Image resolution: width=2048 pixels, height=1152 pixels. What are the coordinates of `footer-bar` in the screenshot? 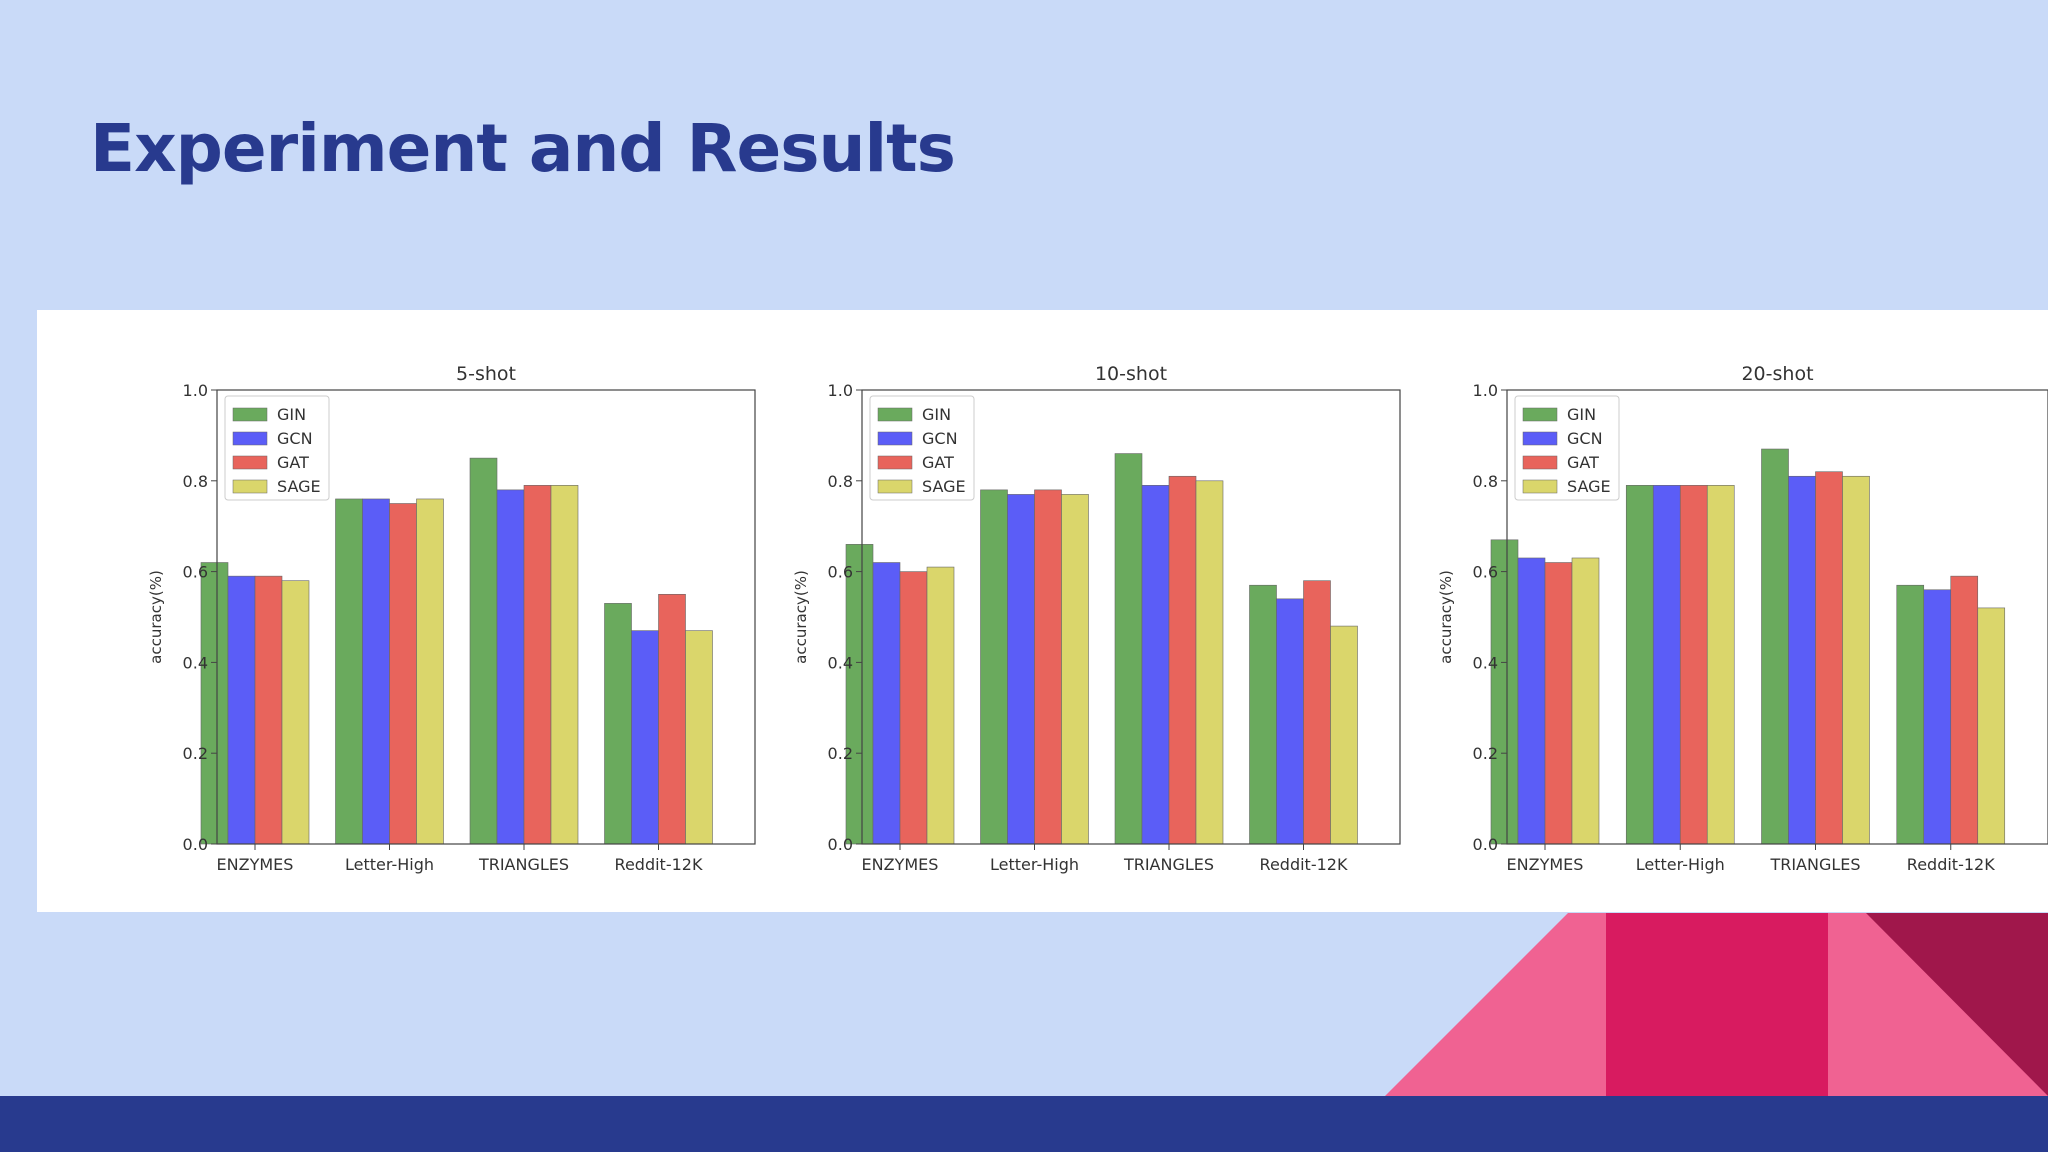 It's located at (1024, 1124).